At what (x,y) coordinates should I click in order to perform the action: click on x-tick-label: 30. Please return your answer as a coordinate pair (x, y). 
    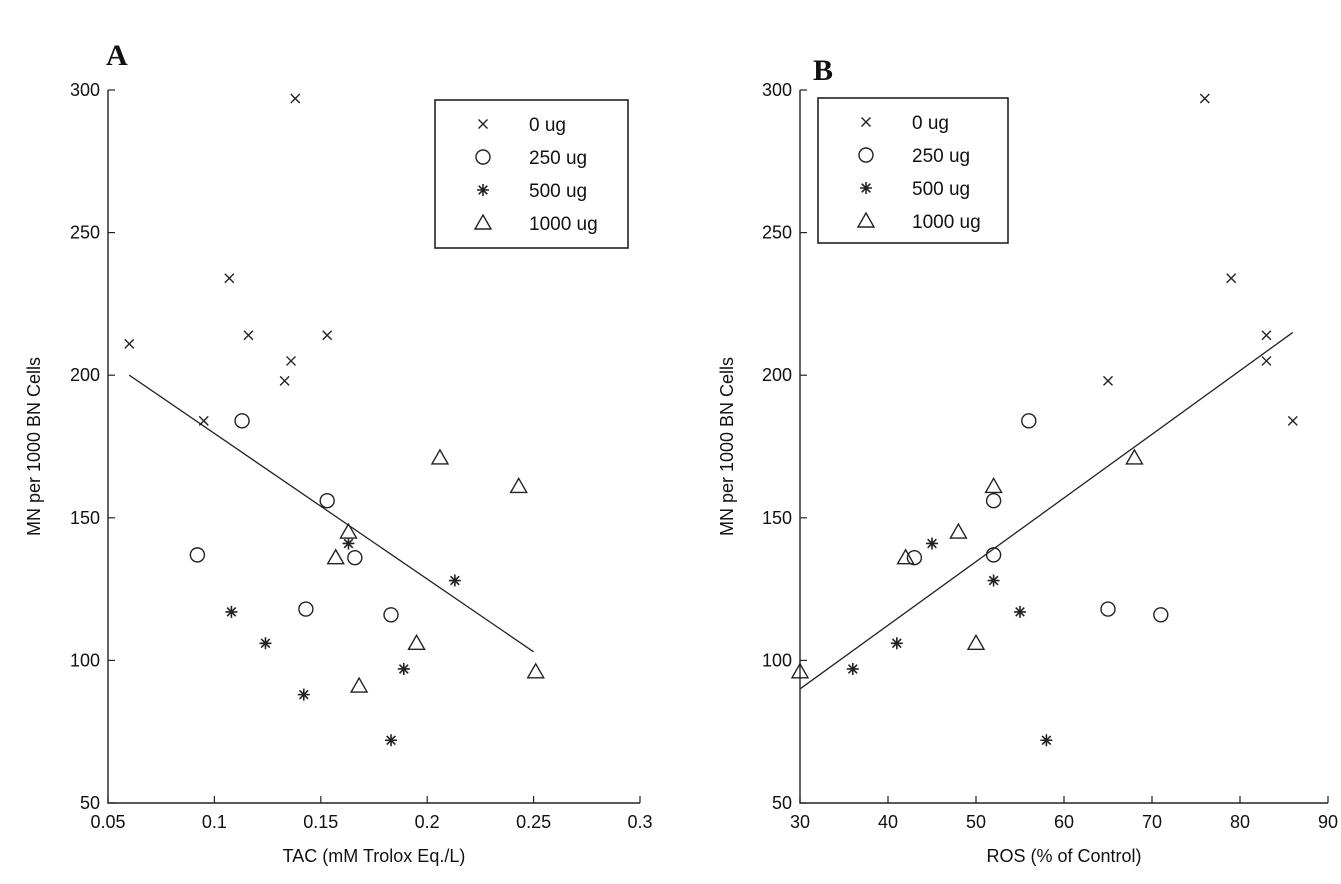
    Looking at the image, I should click on (800, 822).